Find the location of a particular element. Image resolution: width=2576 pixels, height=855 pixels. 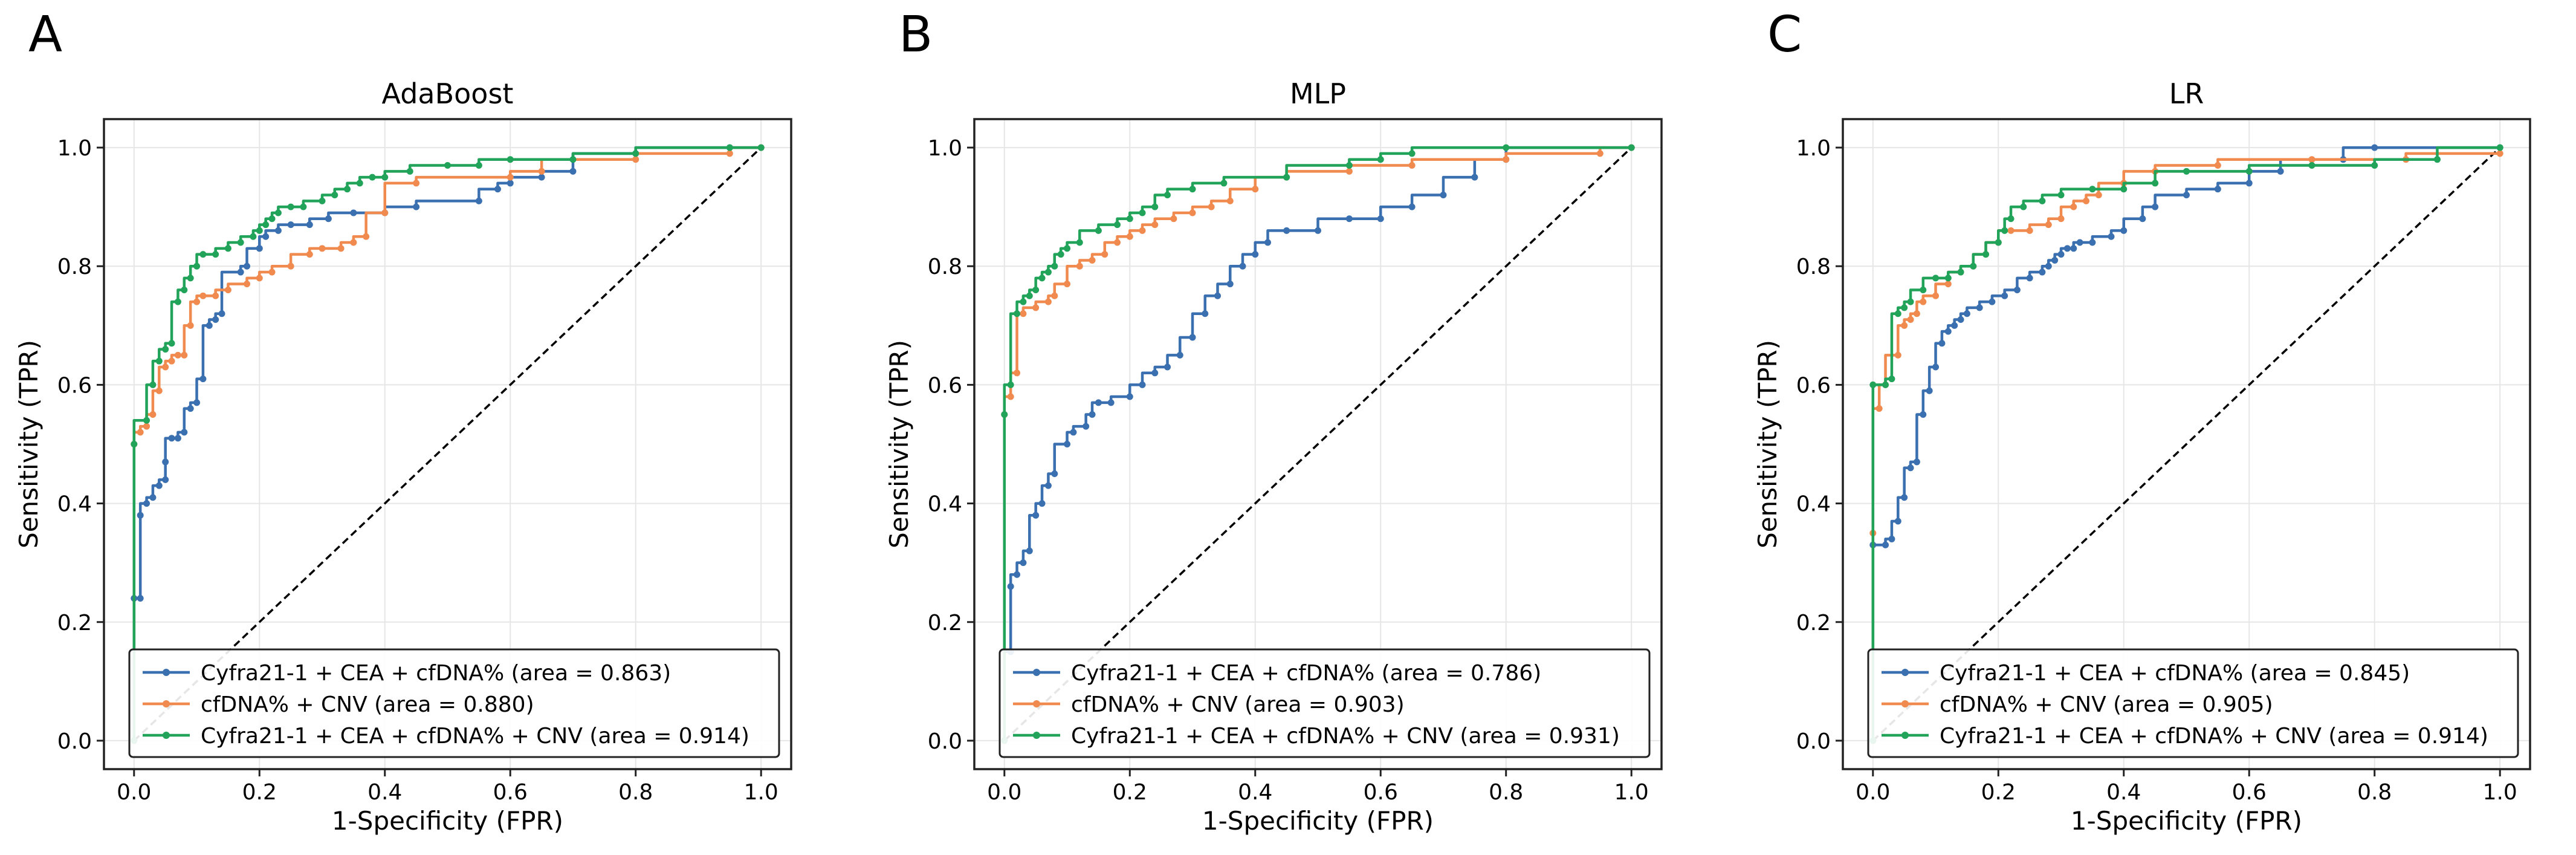

chart-title: LR is located at coordinates (2186, 93).